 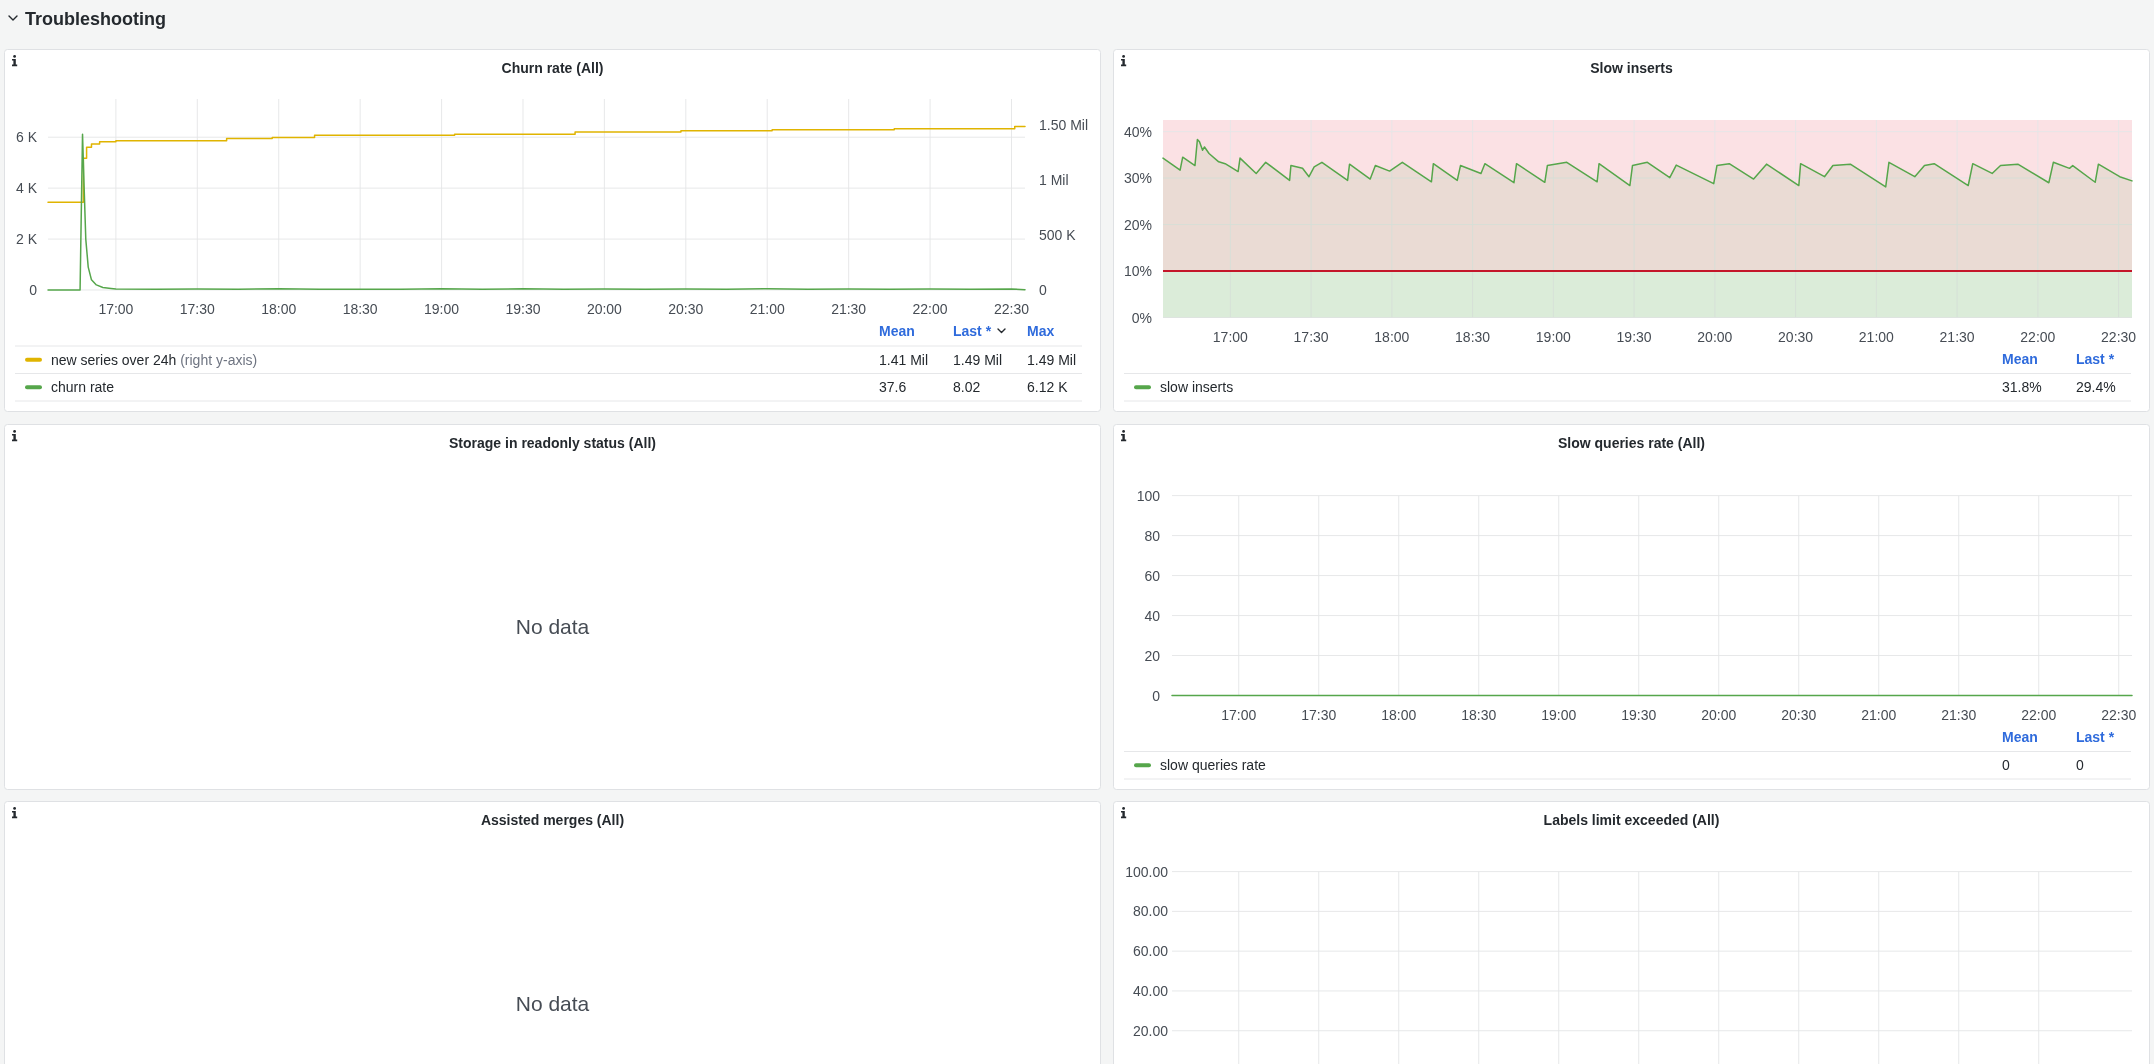 I want to click on text: 6.12 K, so click(x=1048, y=387).